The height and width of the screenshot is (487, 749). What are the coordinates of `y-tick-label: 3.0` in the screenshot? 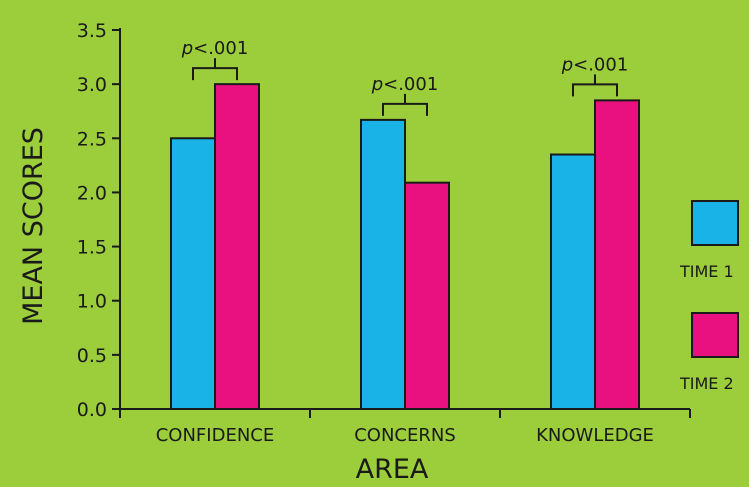 It's located at (92, 85).